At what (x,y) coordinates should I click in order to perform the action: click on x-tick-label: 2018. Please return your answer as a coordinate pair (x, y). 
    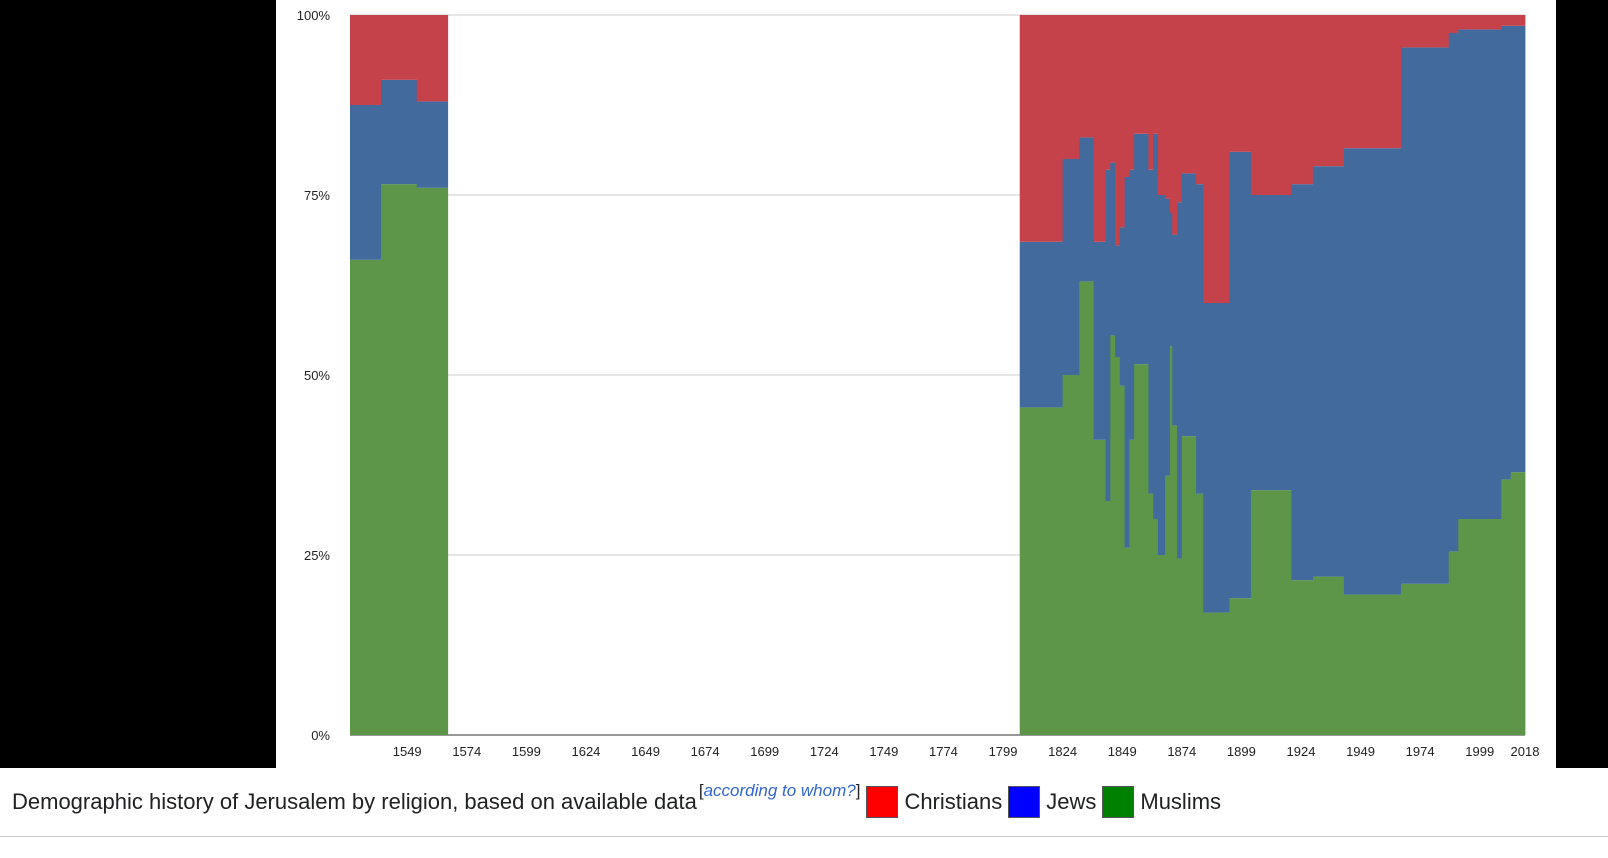
    Looking at the image, I should click on (1525, 751).